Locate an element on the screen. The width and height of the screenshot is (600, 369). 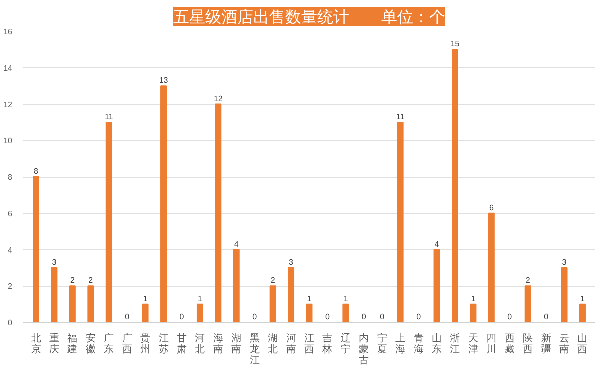
x-tick-label: 四川 is located at coordinates (491, 345).